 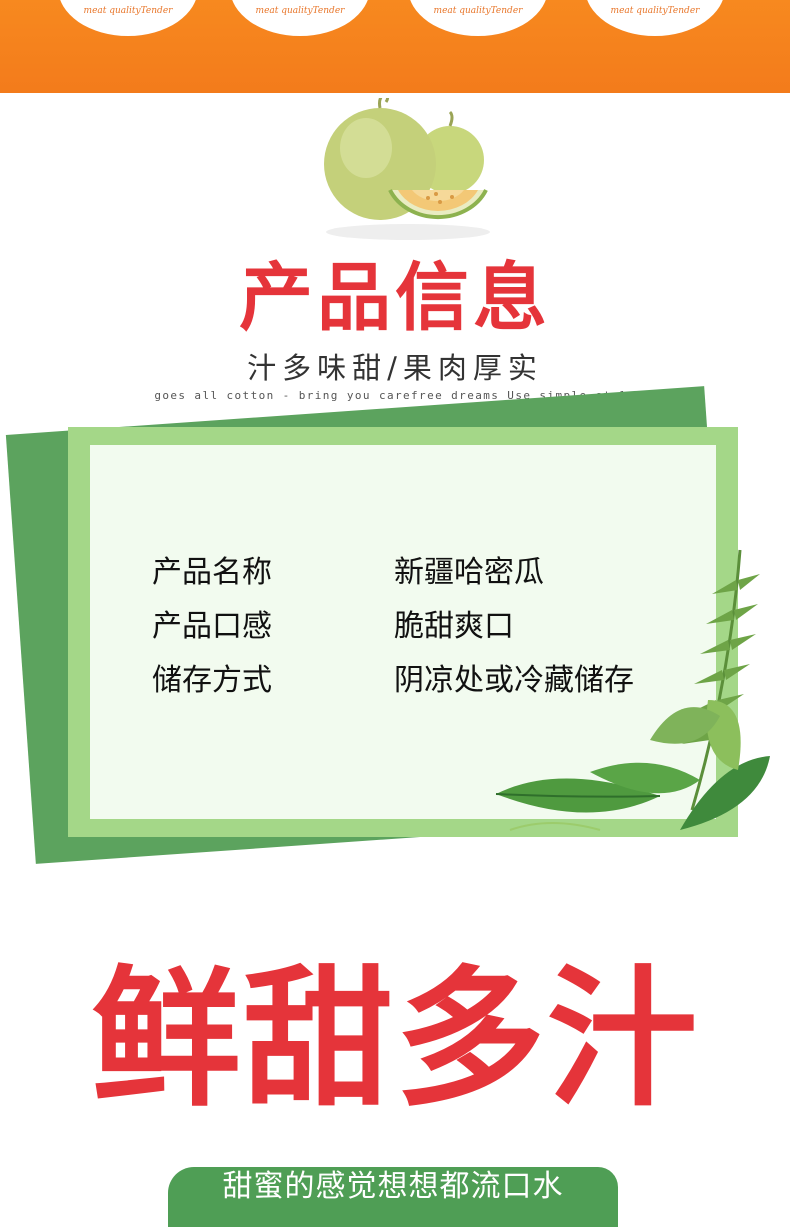 I want to click on info-value: 新疆哈密瓜, so click(x=469, y=572).